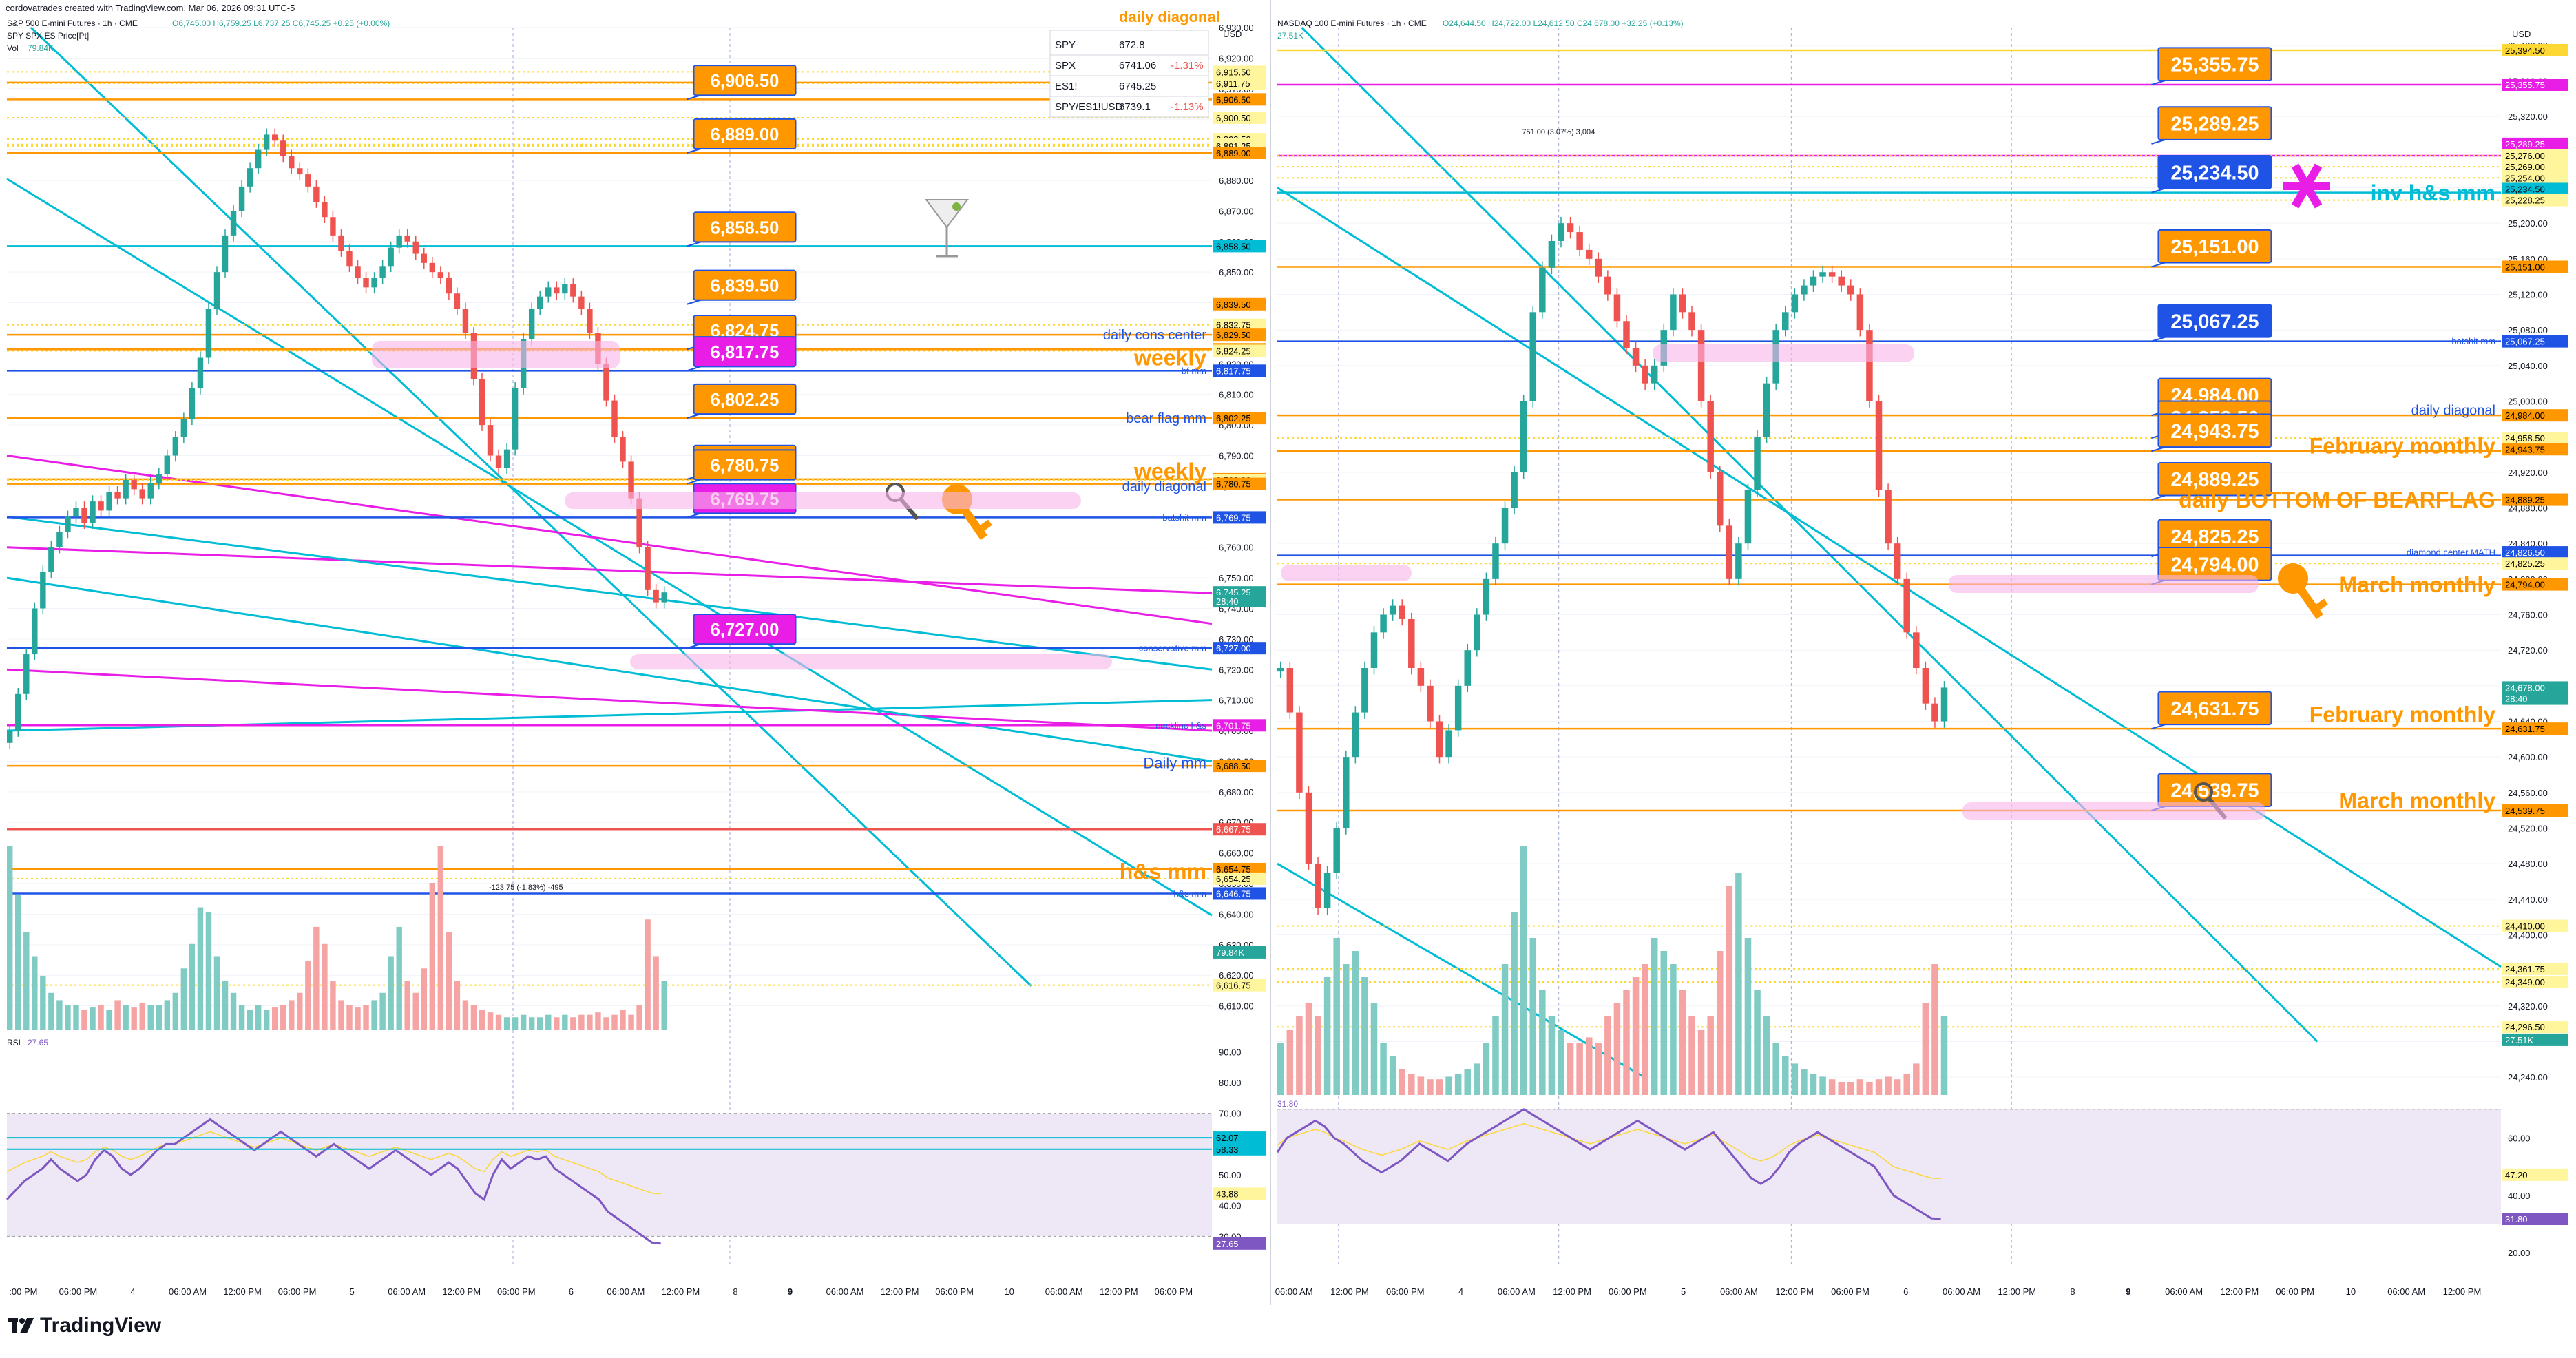  Describe the element at coordinates (2453, 410) in the screenshot. I see `level-annotation: daily diagonal` at that location.